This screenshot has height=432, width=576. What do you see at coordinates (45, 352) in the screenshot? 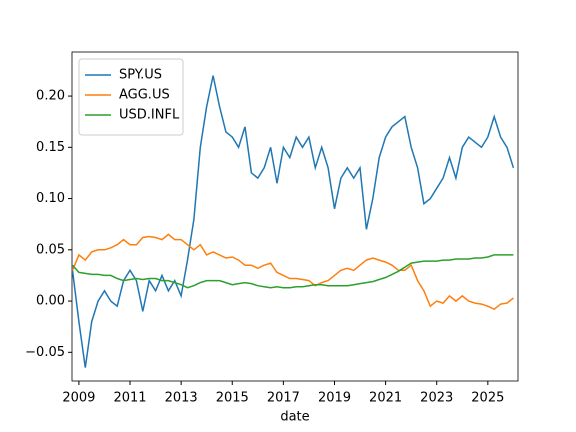
I see `y-tick-label: −0.05` at bounding box center [45, 352].